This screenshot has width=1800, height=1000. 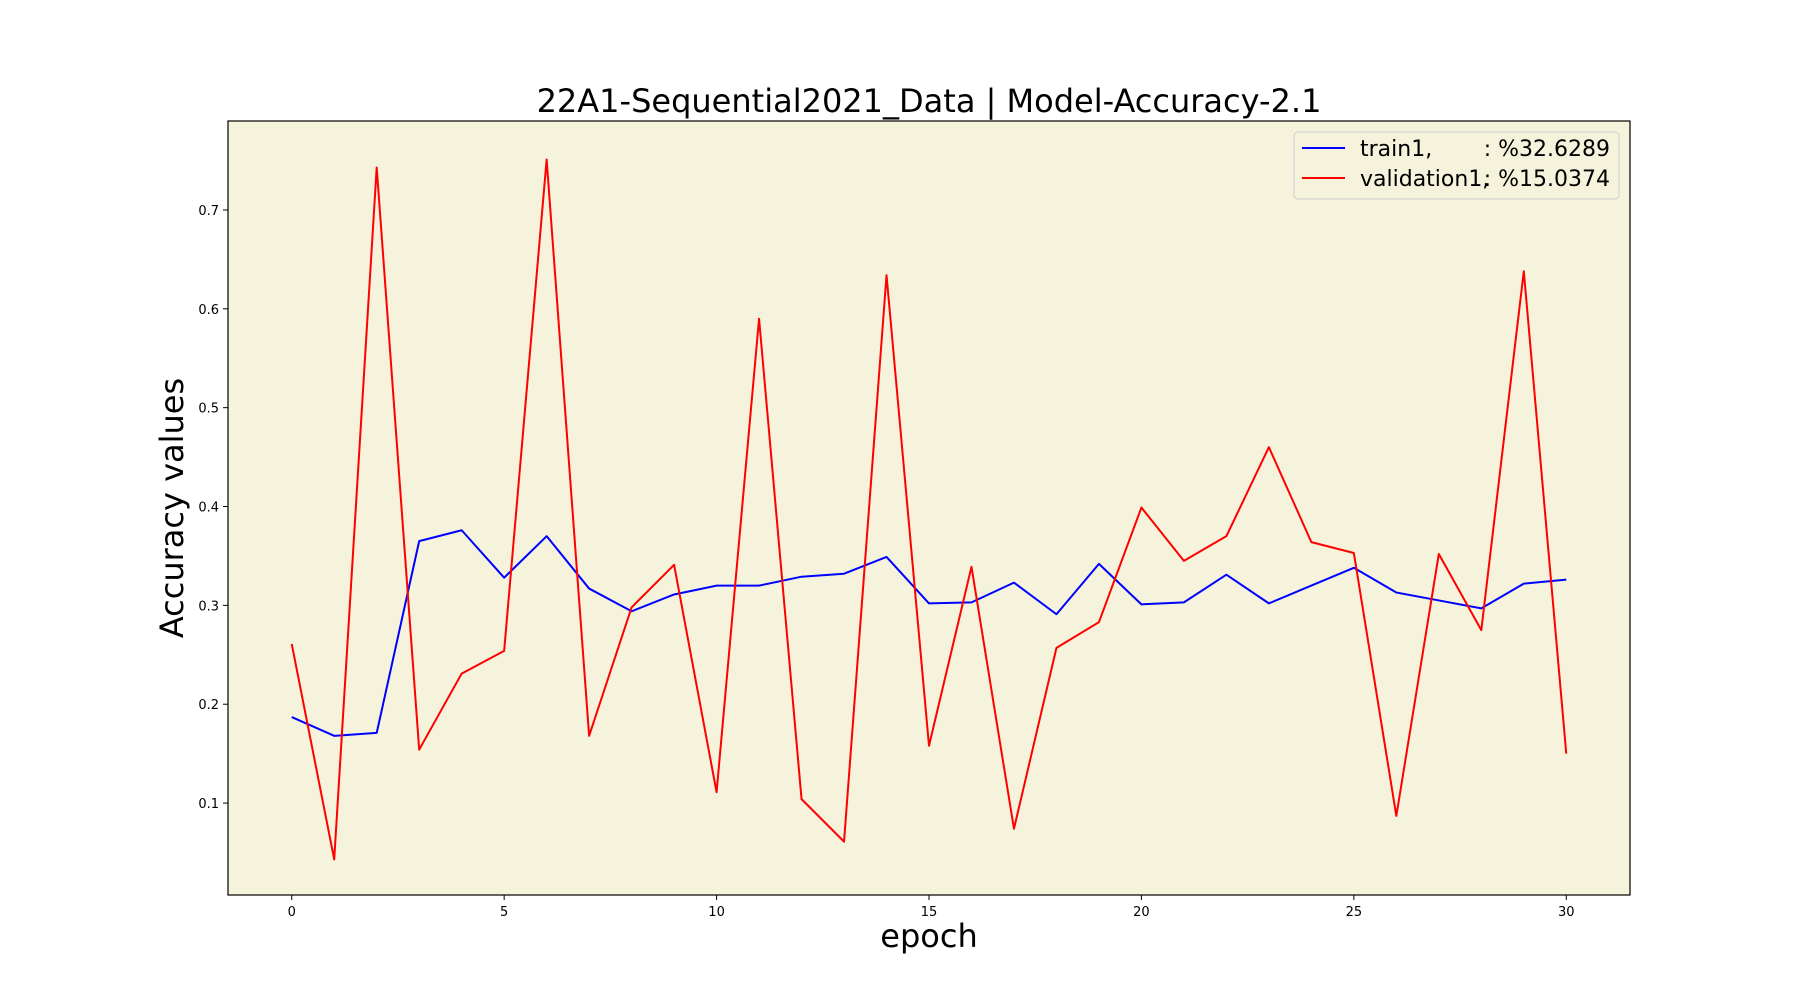 I want to click on y-tick-label: 0.1, so click(x=208, y=804).